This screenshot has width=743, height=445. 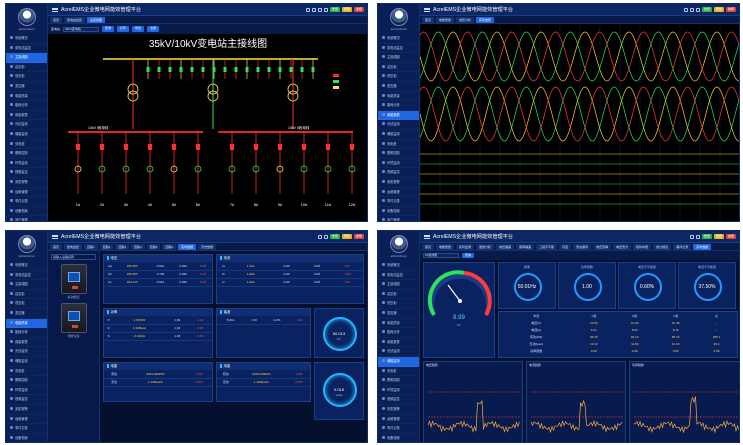 What do you see at coordinates (485, 246) in the screenshot?
I see `tab: 谐波分析` at bounding box center [485, 246].